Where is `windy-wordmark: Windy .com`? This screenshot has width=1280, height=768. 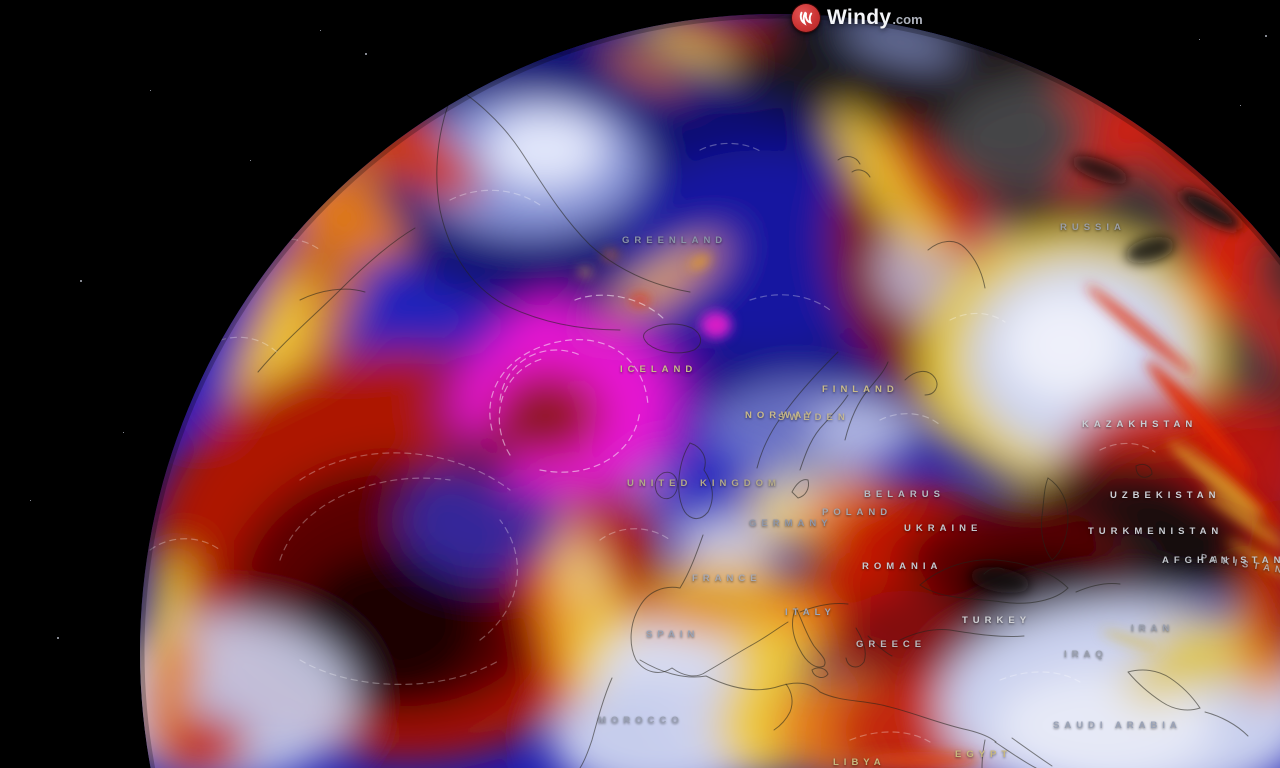
windy-wordmark: Windy .com is located at coordinates (875, 18).